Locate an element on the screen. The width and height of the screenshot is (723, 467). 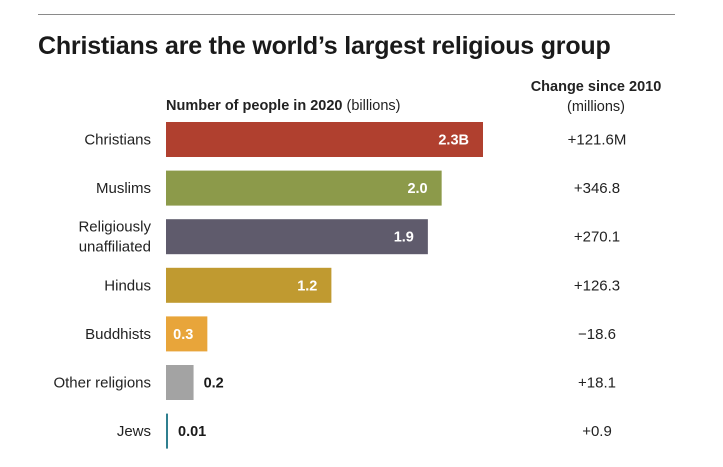
change-header-unit: (millions) is located at coordinates (596, 107).